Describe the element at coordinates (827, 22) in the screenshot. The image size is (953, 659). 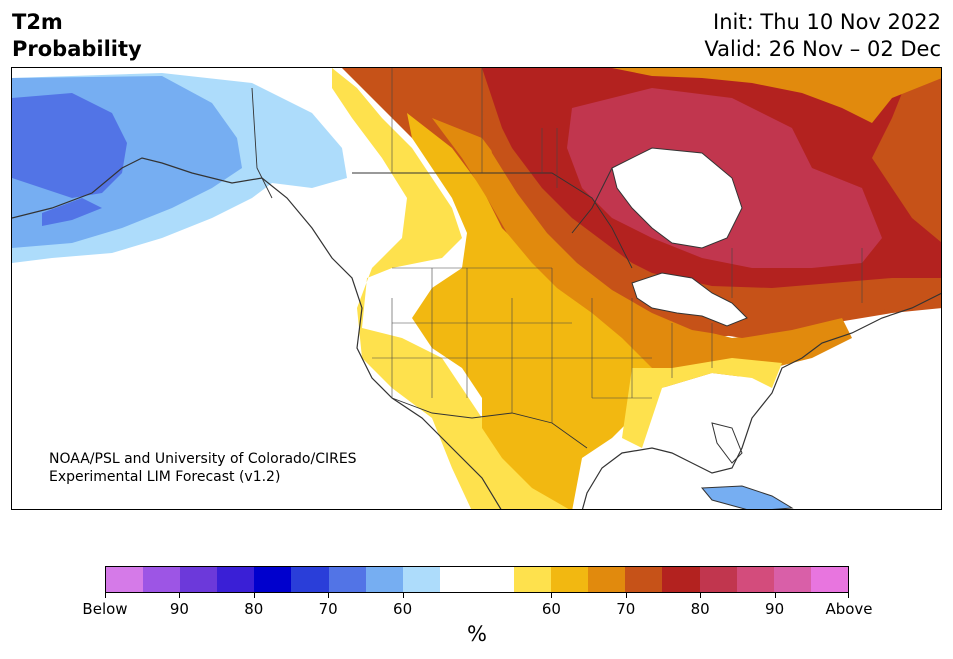
I see `init-date: Init: Thu 10 Nov 2022` at that location.